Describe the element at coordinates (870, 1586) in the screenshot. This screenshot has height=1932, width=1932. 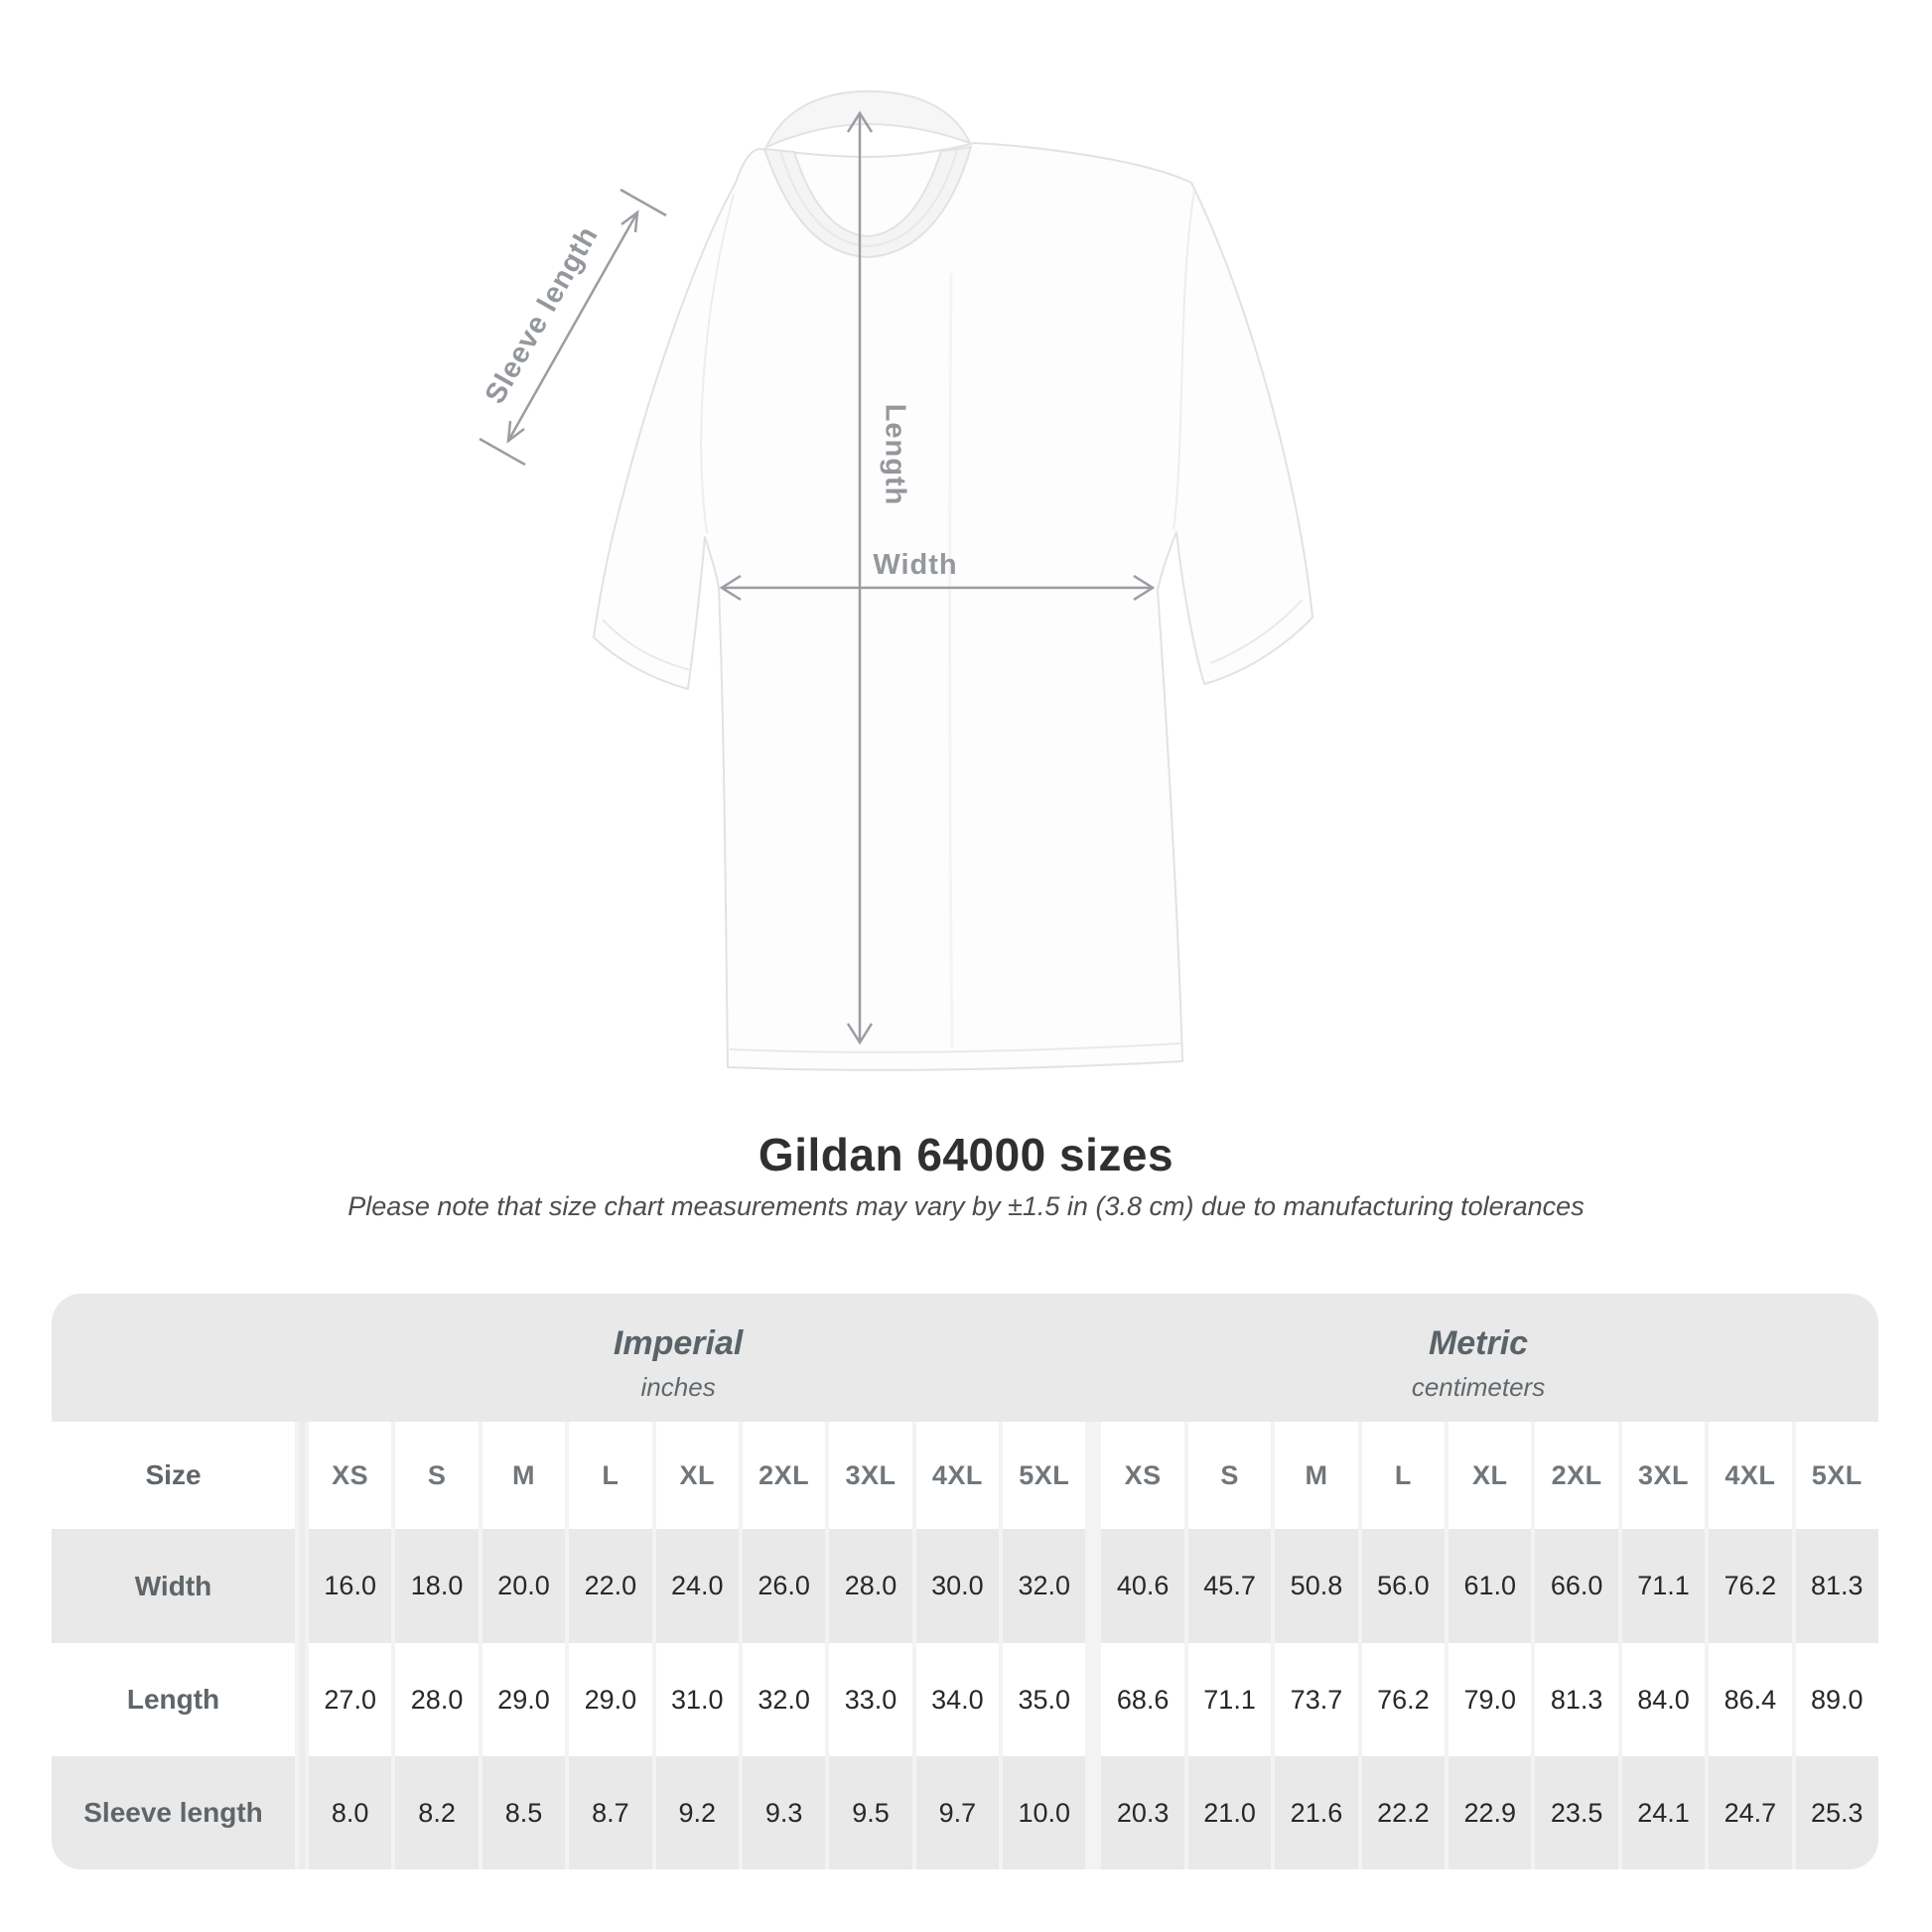
I see `width-imperial-3xl: 28.0` at that location.